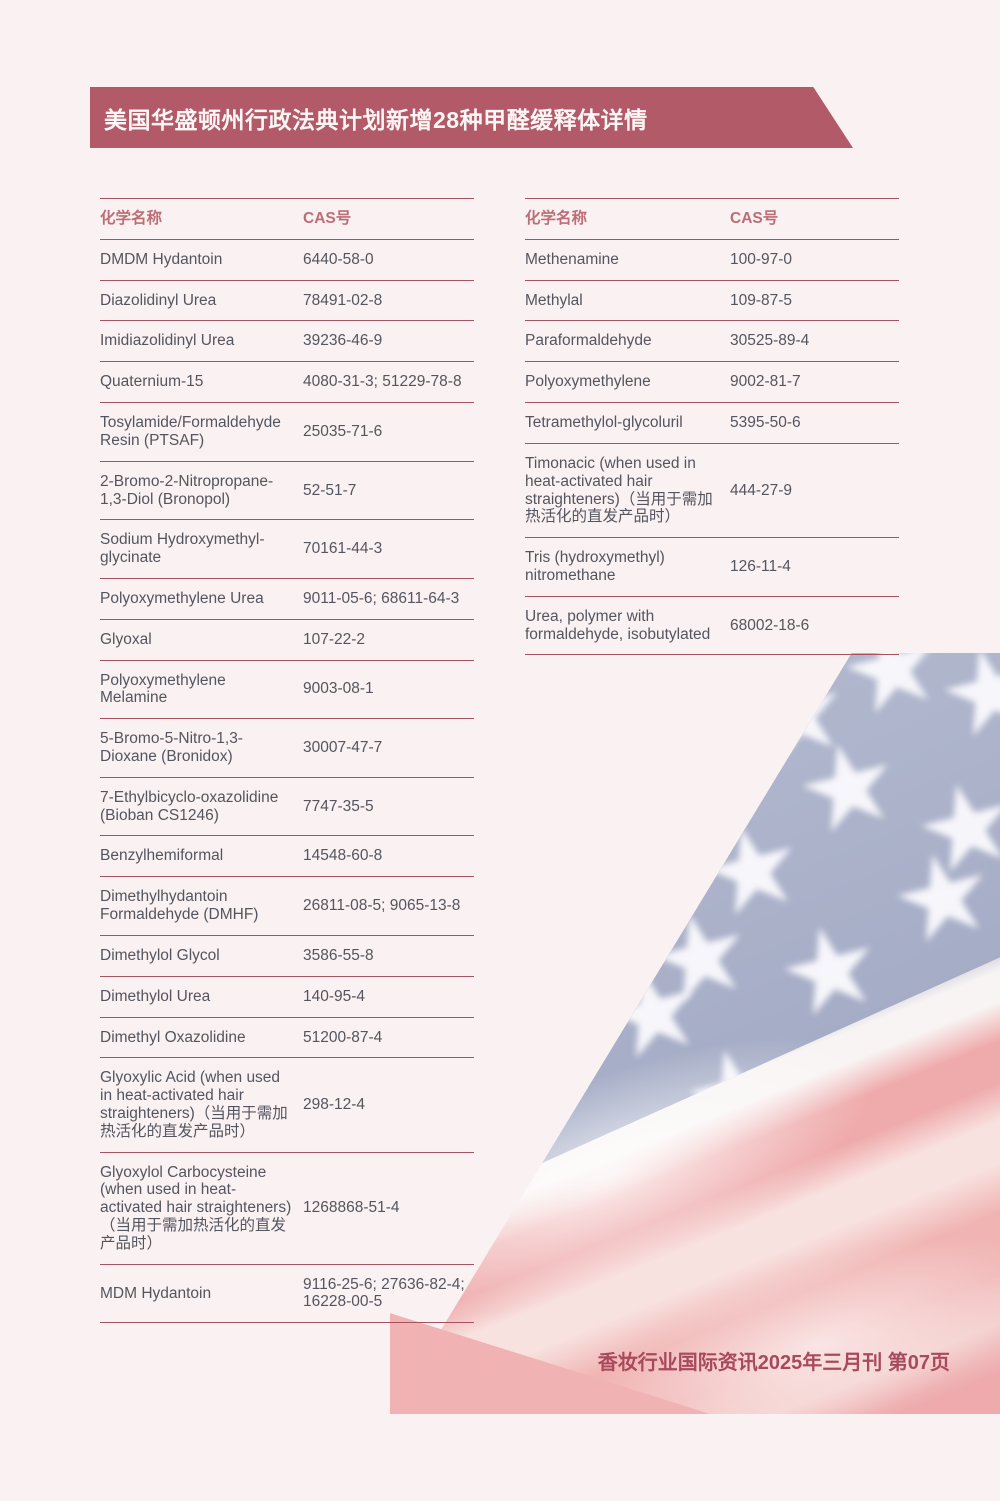 This screenshot has width=1000, height=1501. Describe the element at coordinates (173, 1037) in the screenshot. I see `chemical-name-cell: Dimethyl Oxazolidine` at that location.